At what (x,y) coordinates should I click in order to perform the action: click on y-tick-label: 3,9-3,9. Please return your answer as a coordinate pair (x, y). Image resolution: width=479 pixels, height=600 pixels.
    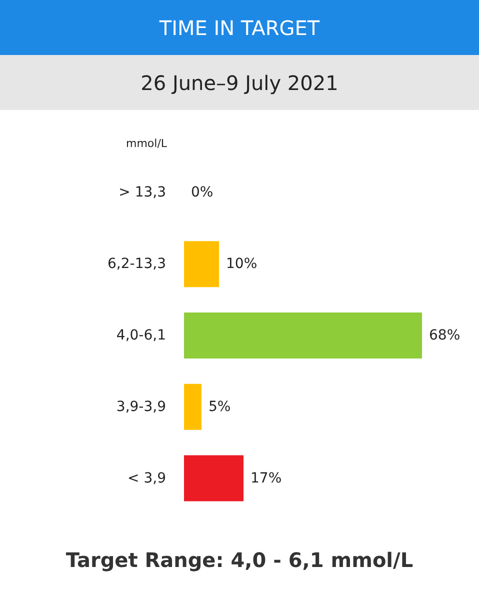
    Looking at the image, I should click on (141, 406).